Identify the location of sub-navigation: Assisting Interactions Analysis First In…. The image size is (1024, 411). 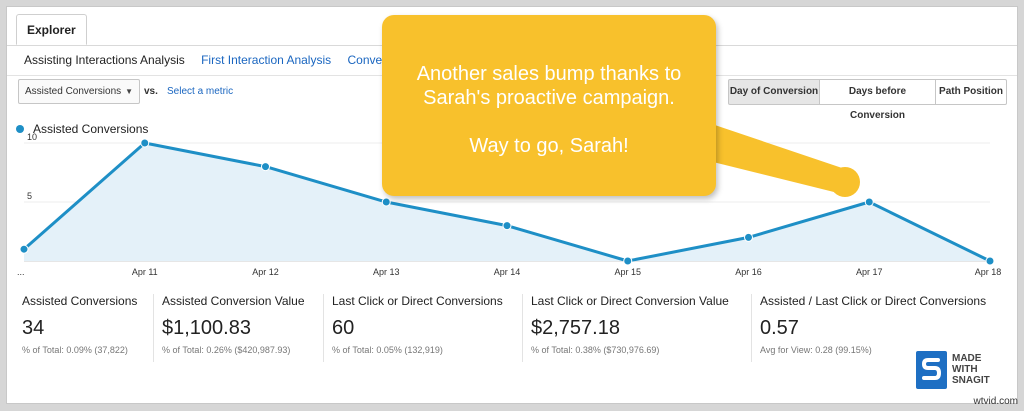
(219, 60).